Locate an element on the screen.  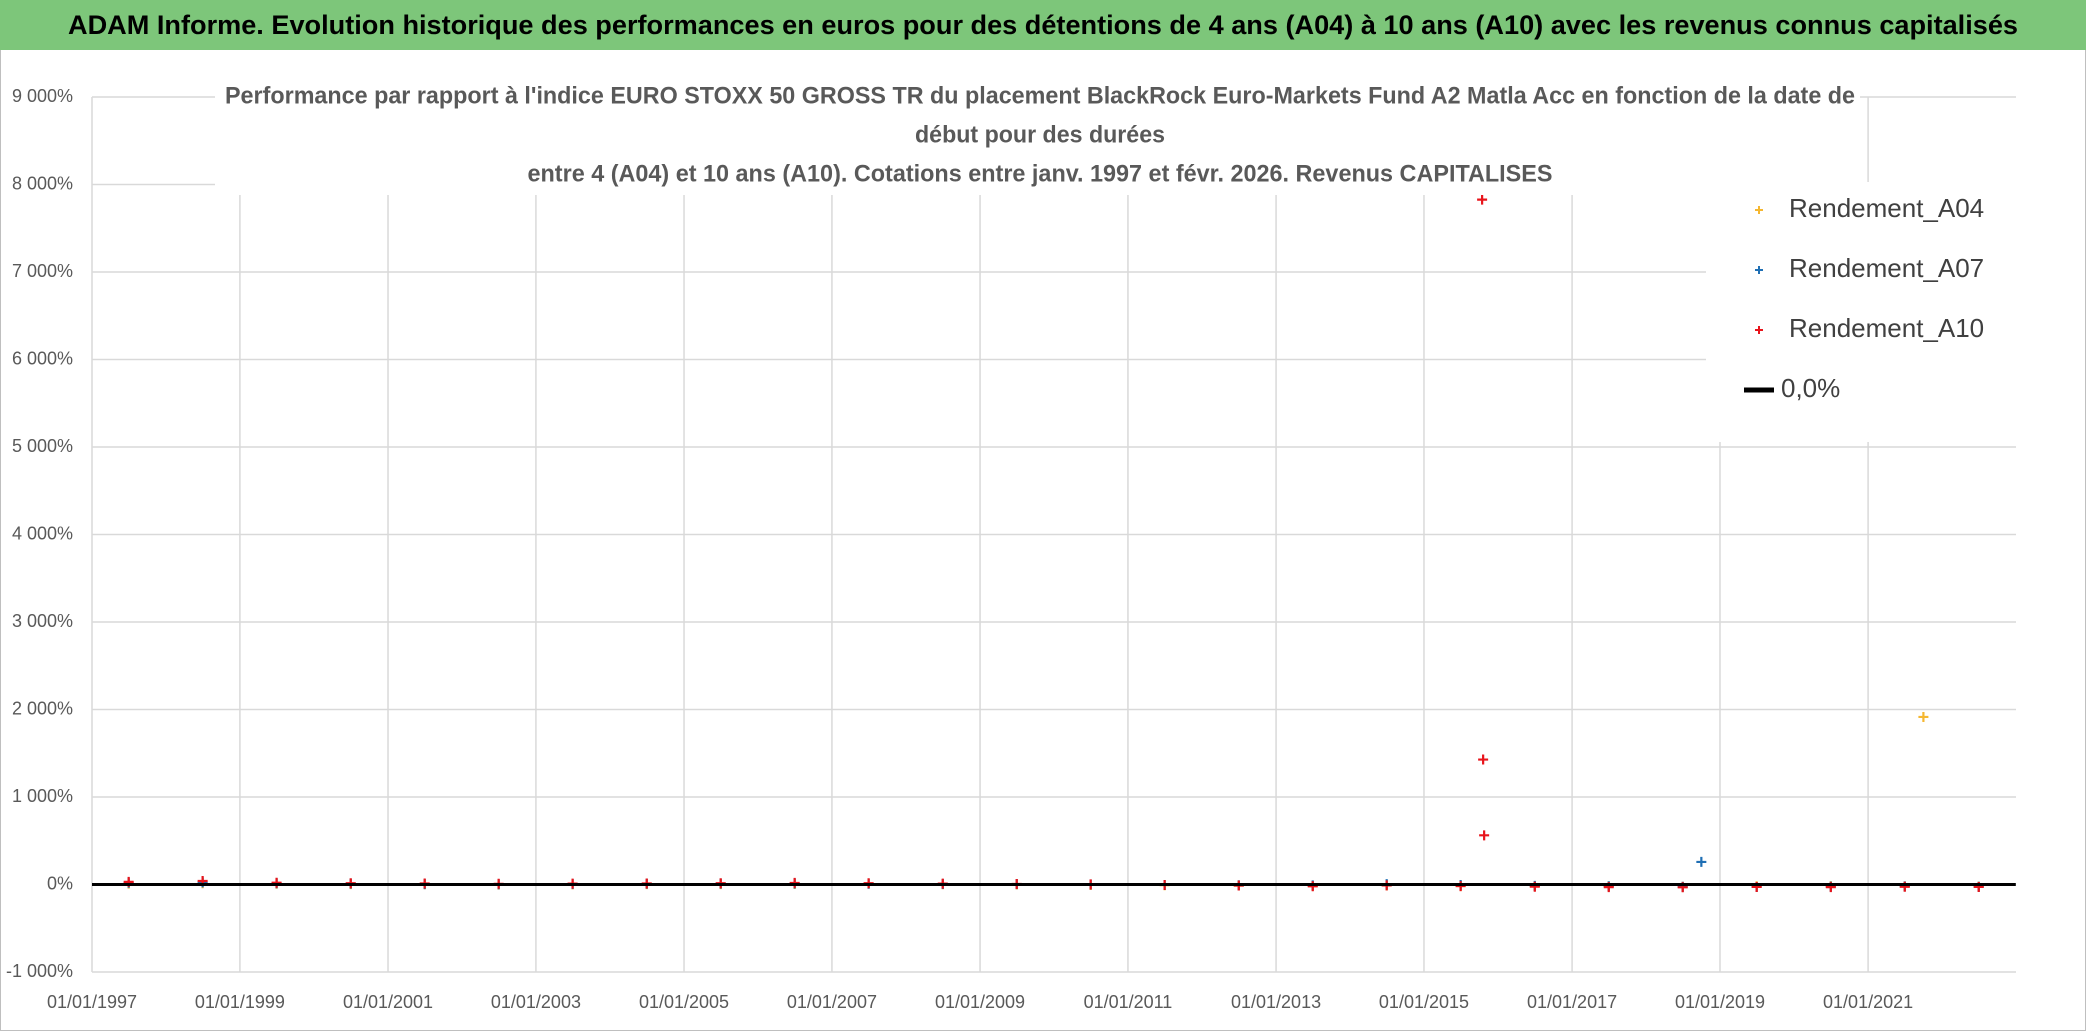
x-tick-label: 01/01/2015 is located at coordinates (1424, 1002).